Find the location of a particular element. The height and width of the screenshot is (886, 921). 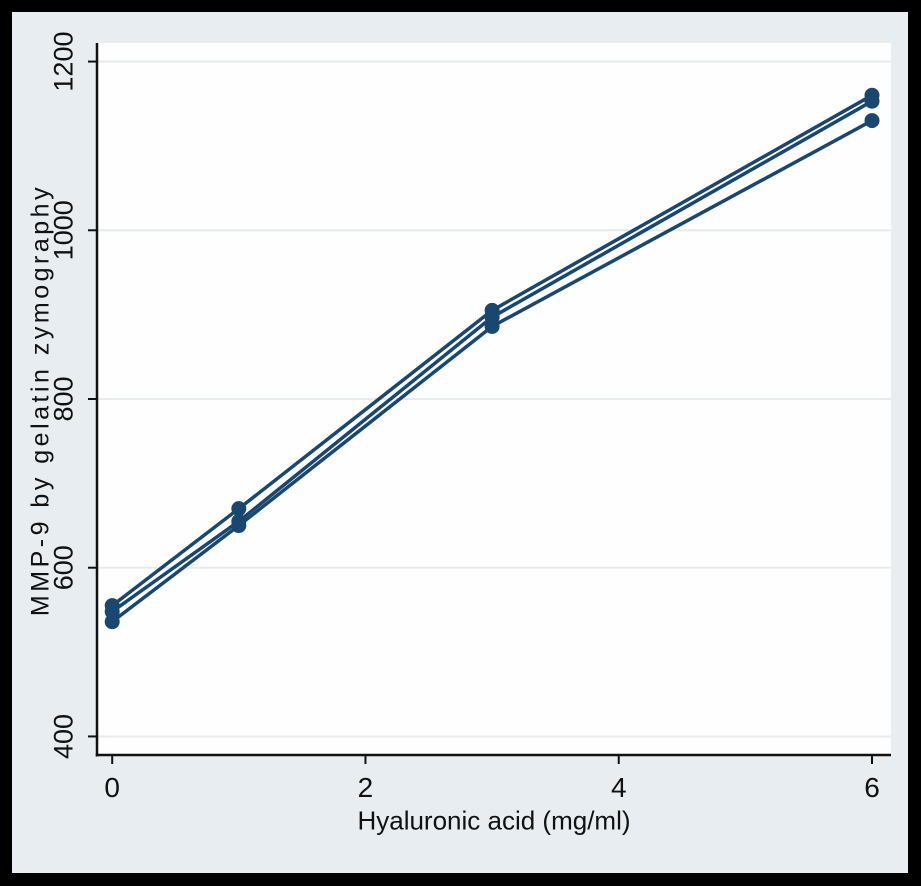

data-point-series-2-x6 is located at coordinates (872, 101).